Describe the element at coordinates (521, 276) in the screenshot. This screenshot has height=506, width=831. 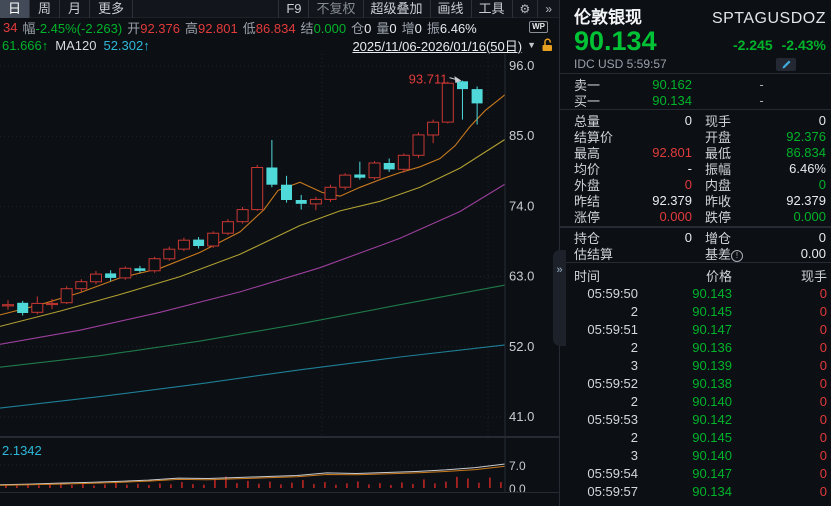
I see `svg-text: 63.0` at that location.